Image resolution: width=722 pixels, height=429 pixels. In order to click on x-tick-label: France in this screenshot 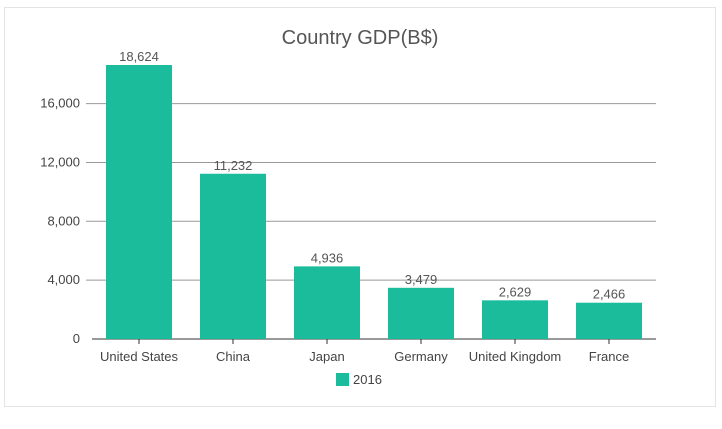, I will do `click(609, 356)`.